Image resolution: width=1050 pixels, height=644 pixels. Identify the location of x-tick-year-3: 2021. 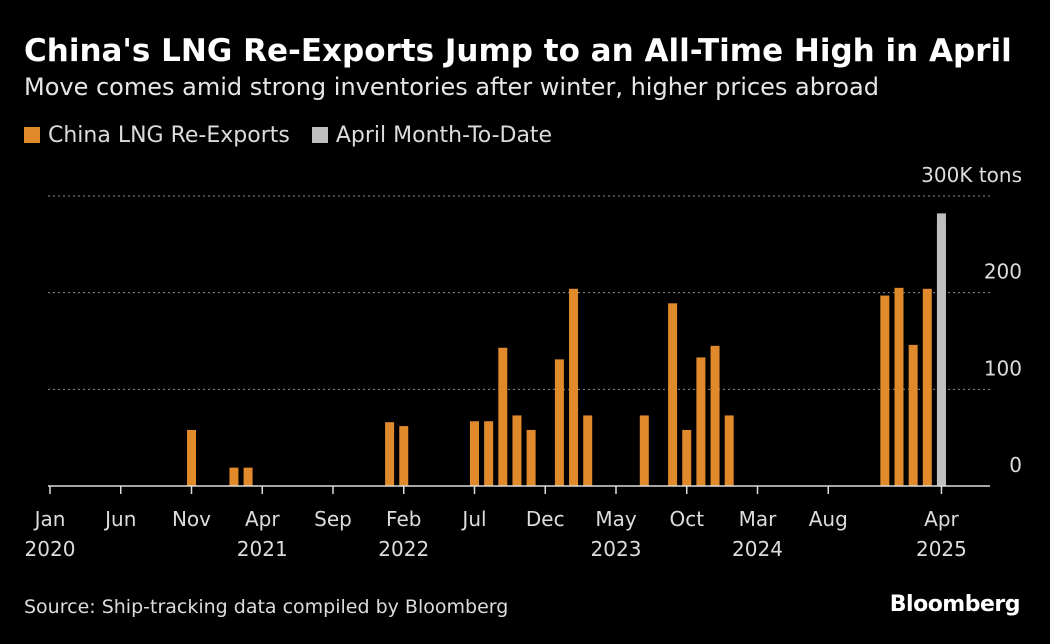
(262, 549).